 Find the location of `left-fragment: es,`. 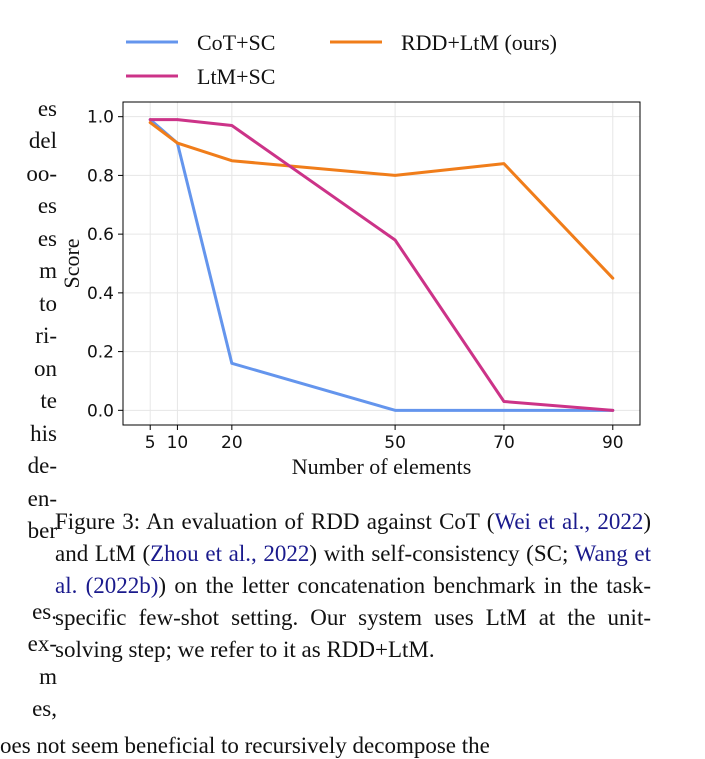

left-fragment: es, is located at coordinates (44, 708).